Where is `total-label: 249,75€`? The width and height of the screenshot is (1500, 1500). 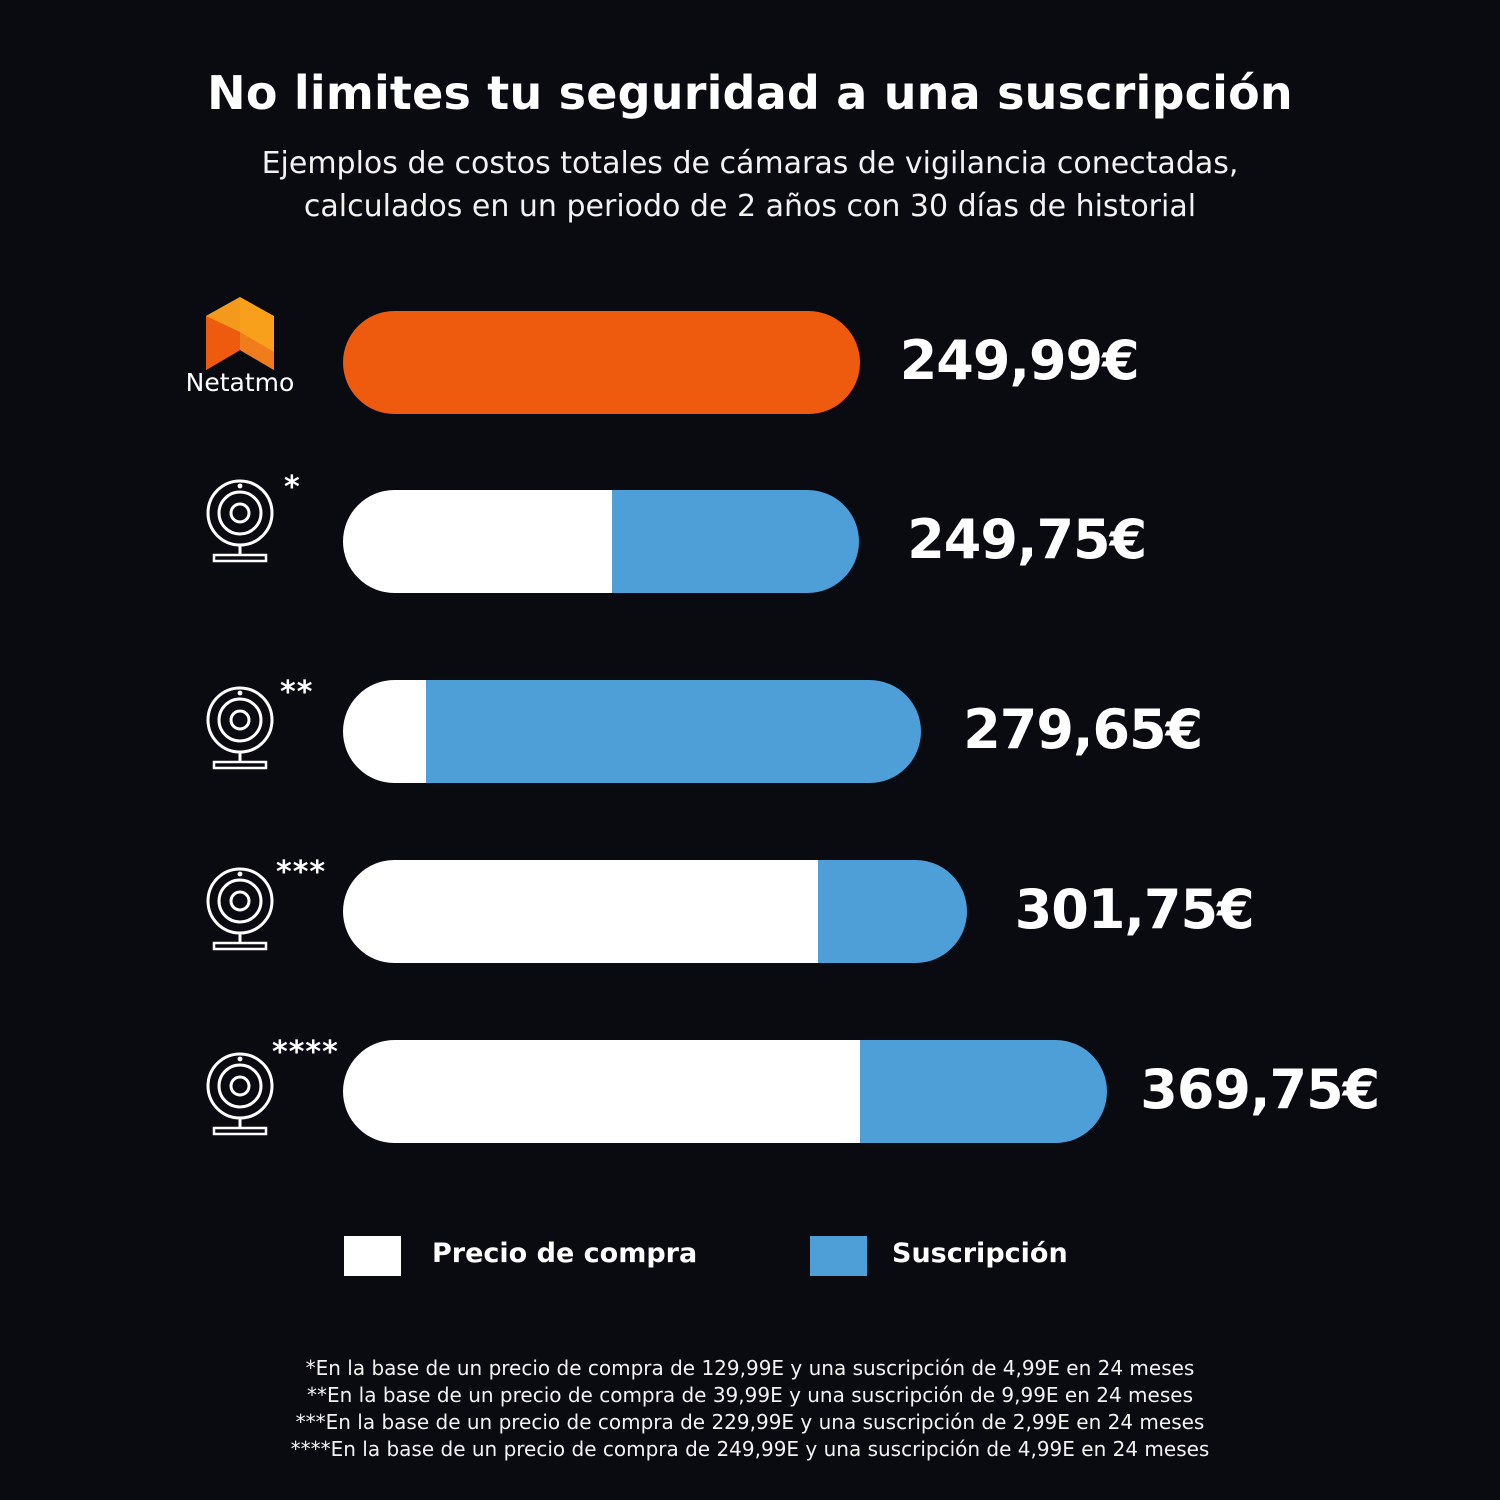 total-label: 249,75€ is located at coordinates (1027, 539).